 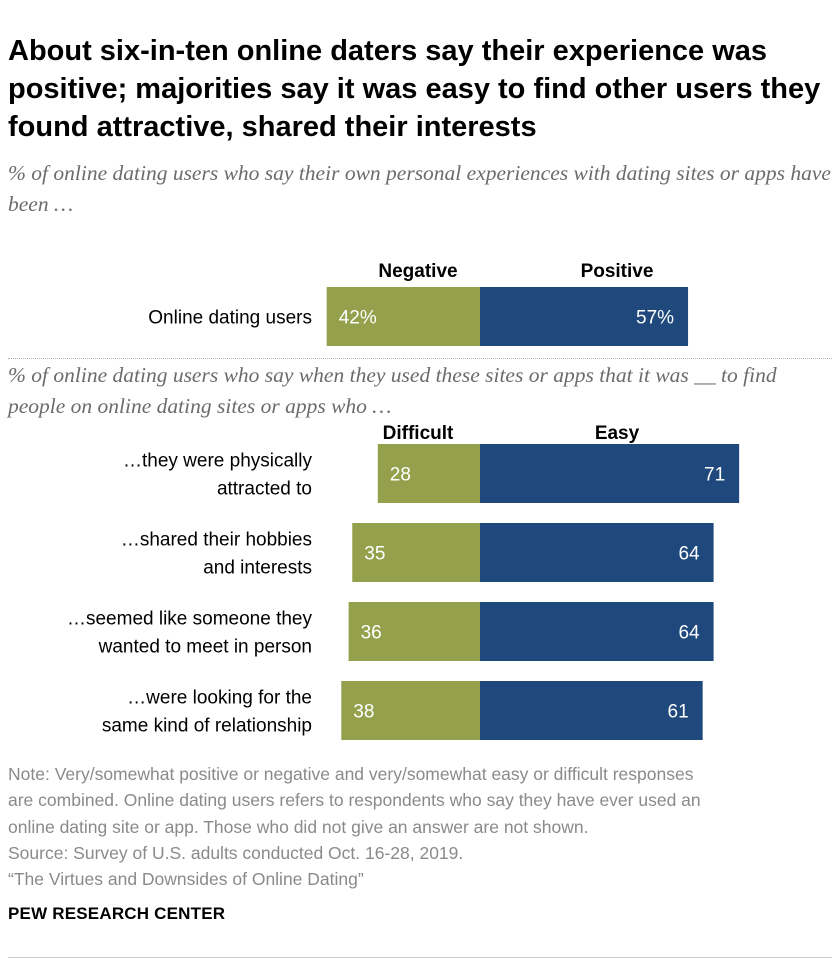 I want to click on difficult-header: Difficult, so click(x=418, y=433).